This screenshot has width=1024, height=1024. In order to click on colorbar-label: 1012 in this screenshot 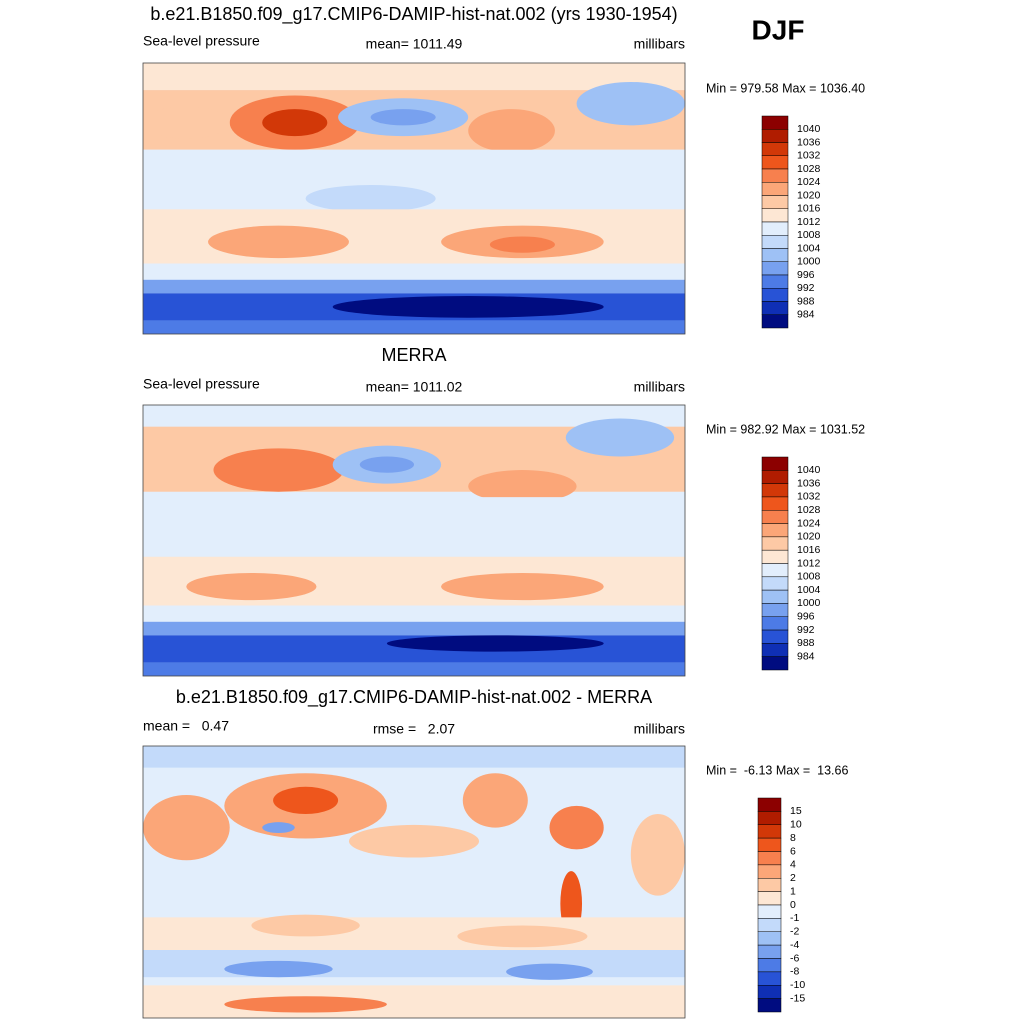, I will do `click(809, 563)`.